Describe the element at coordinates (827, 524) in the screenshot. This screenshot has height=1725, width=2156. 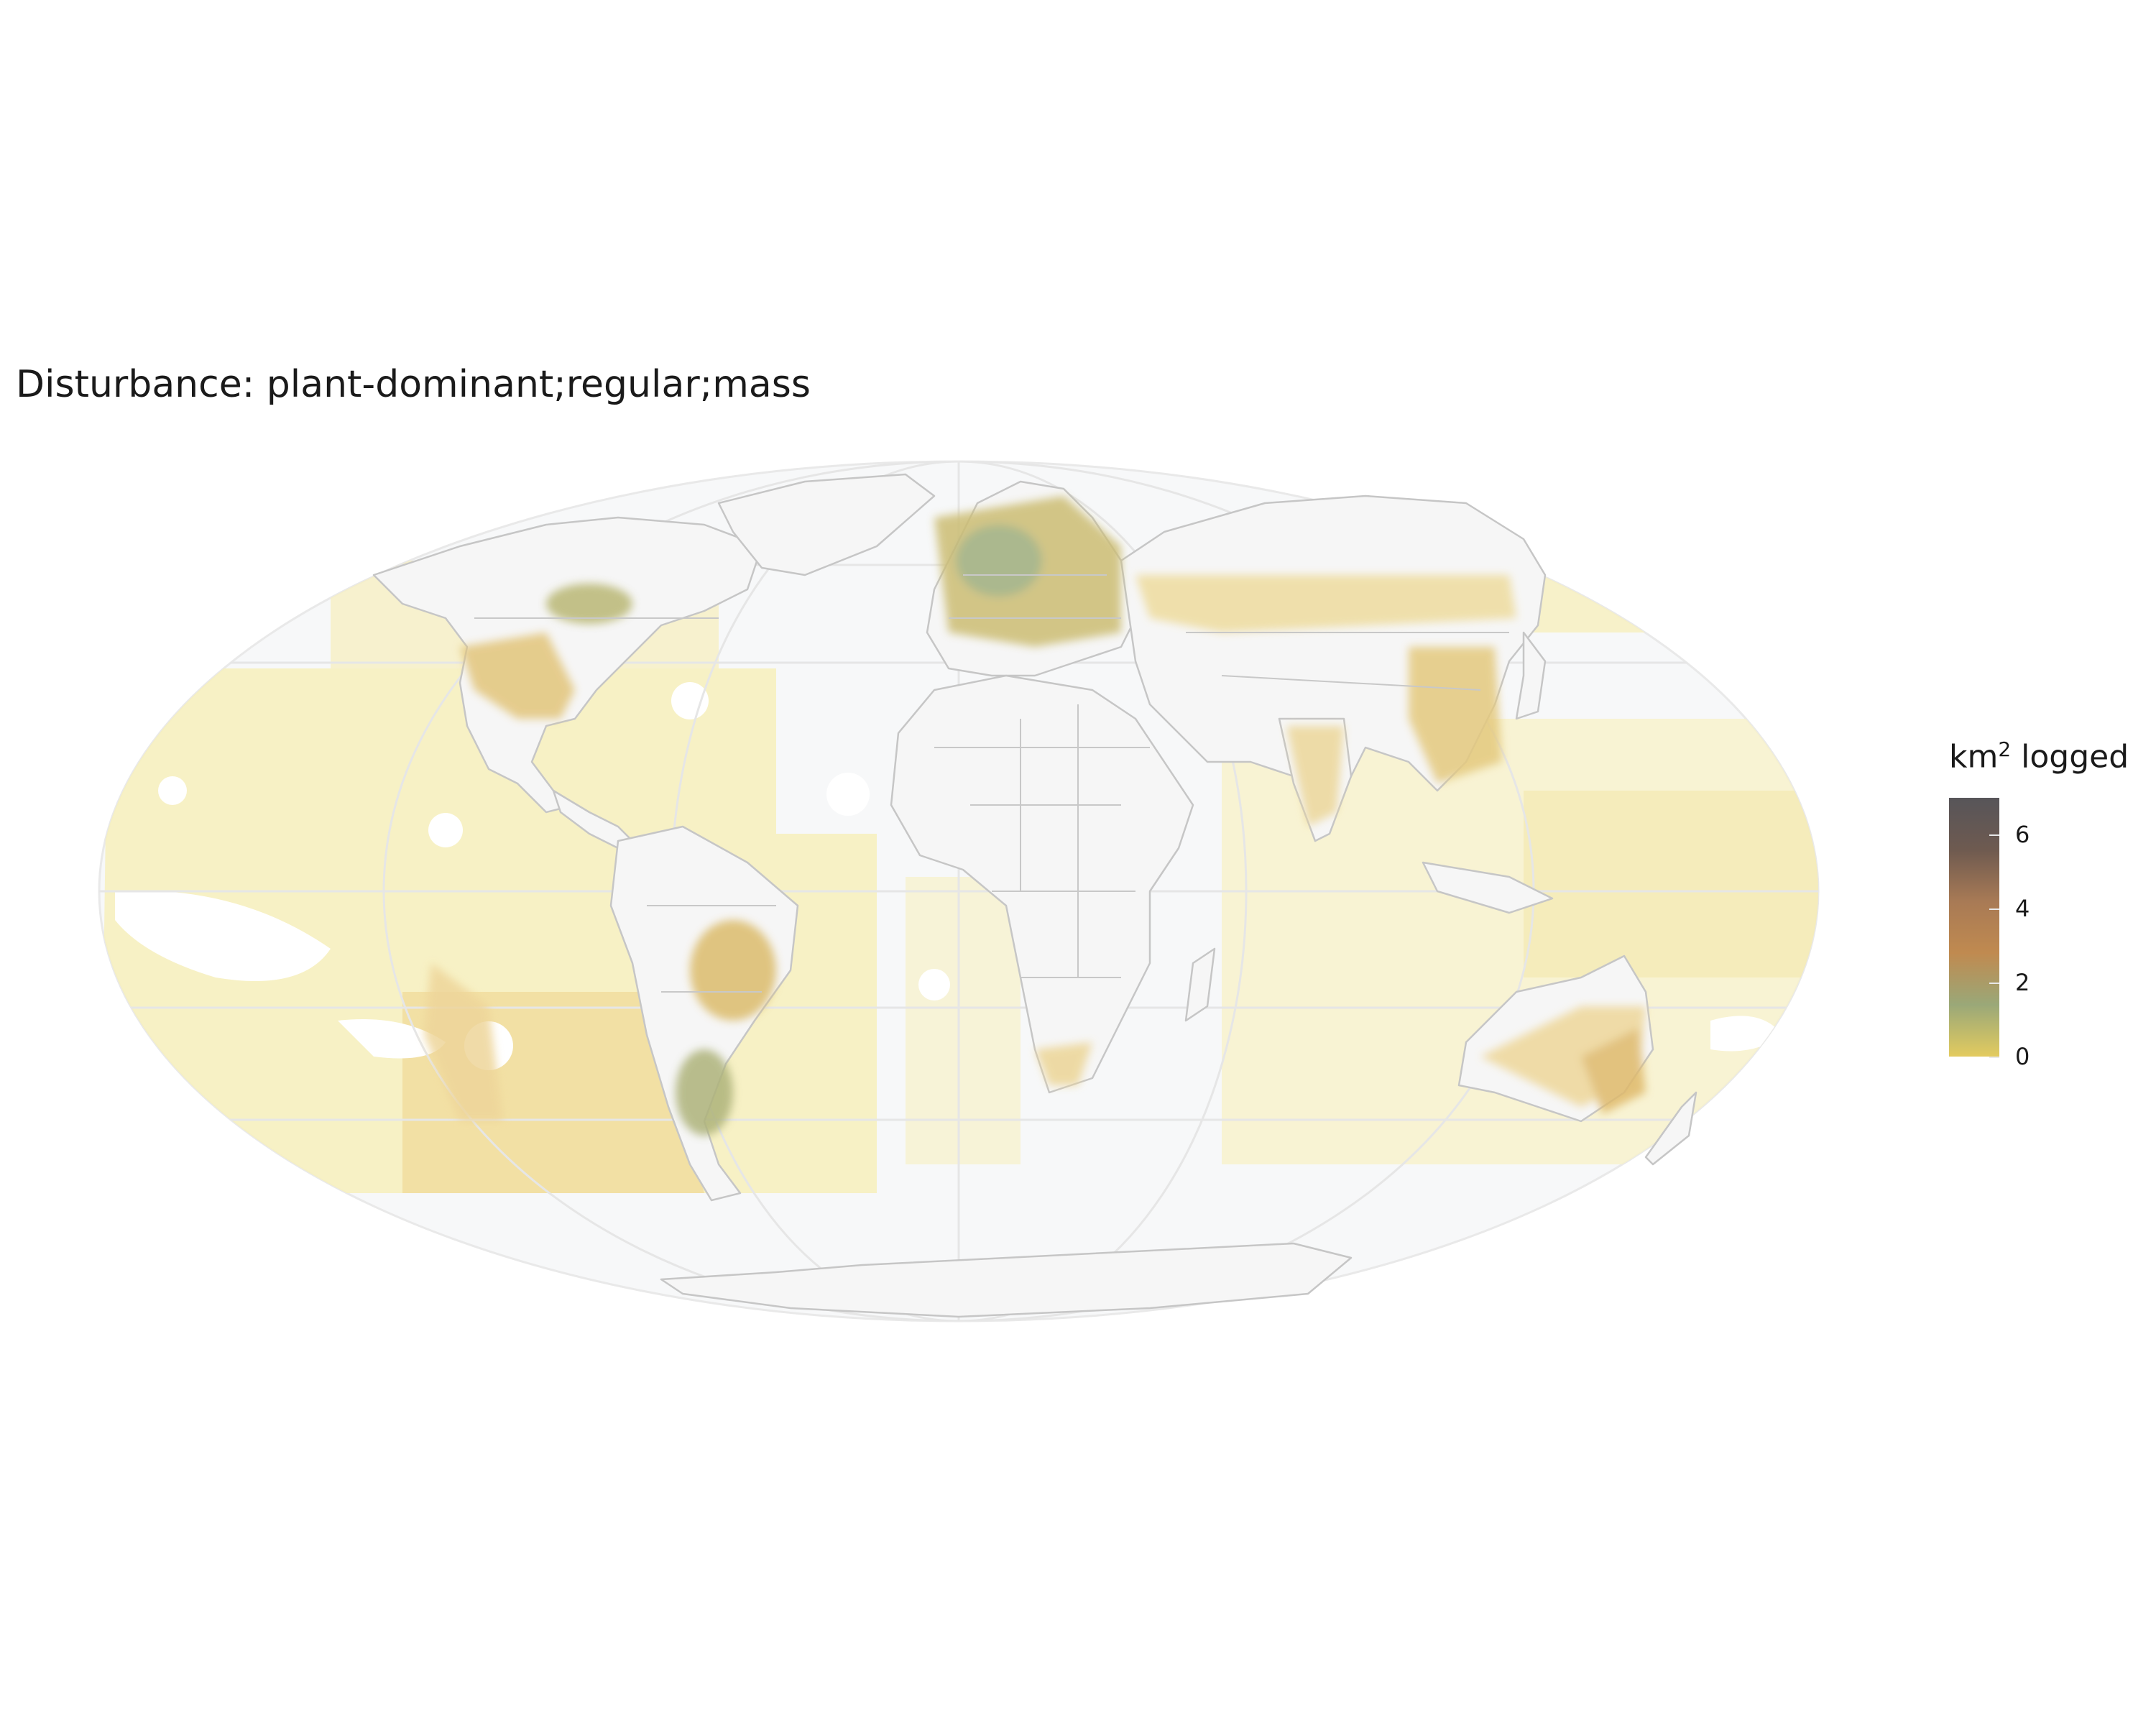
I see `greenland` at that location.